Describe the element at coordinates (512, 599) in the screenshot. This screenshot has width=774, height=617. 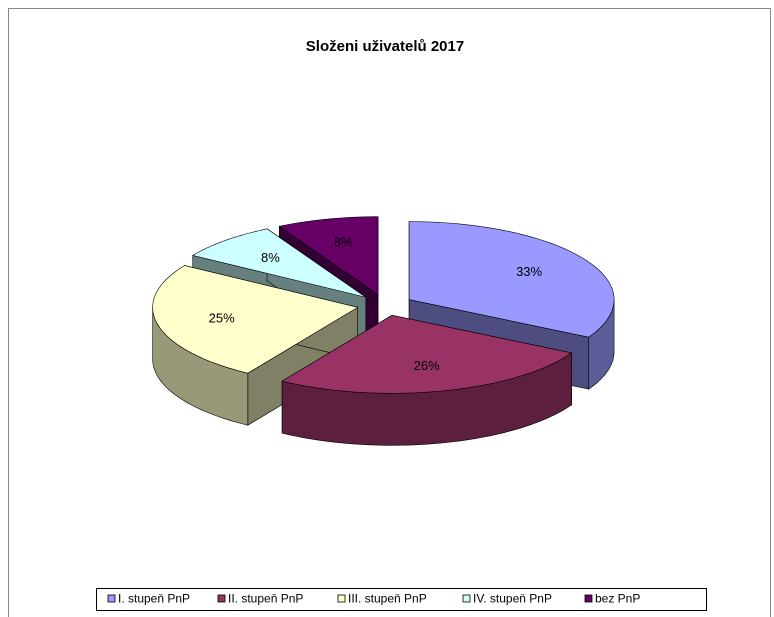
I see `legend-label: IV. stupeň PnP` at that location.